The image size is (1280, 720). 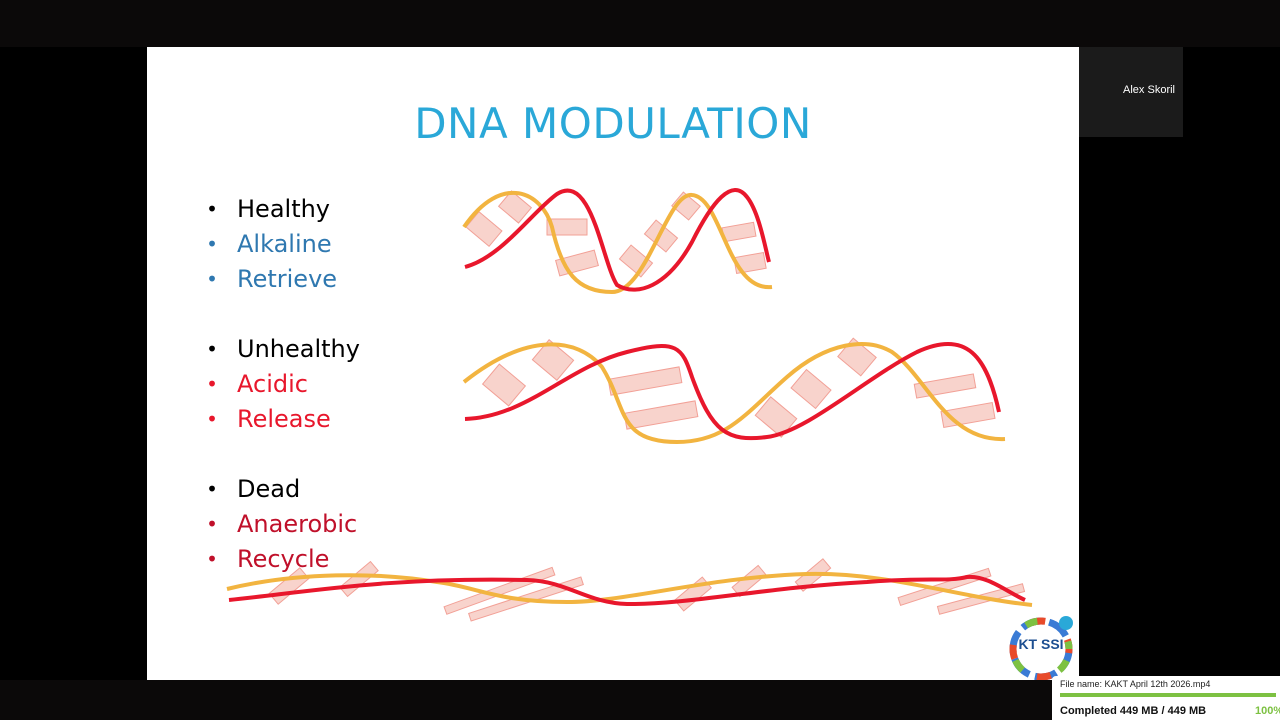 What do you see at coordinates (298, 349) in the screenshot?
I see `unhealthy-label: Unhealthy` at bounding box center [298, 349].